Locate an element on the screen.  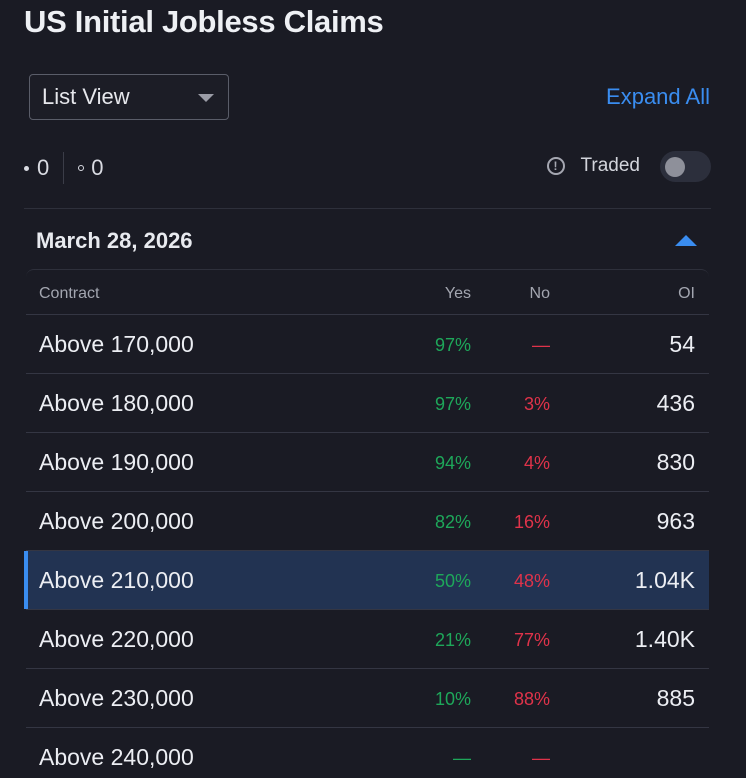
toggle-knob is located at coordinates (675, 166).